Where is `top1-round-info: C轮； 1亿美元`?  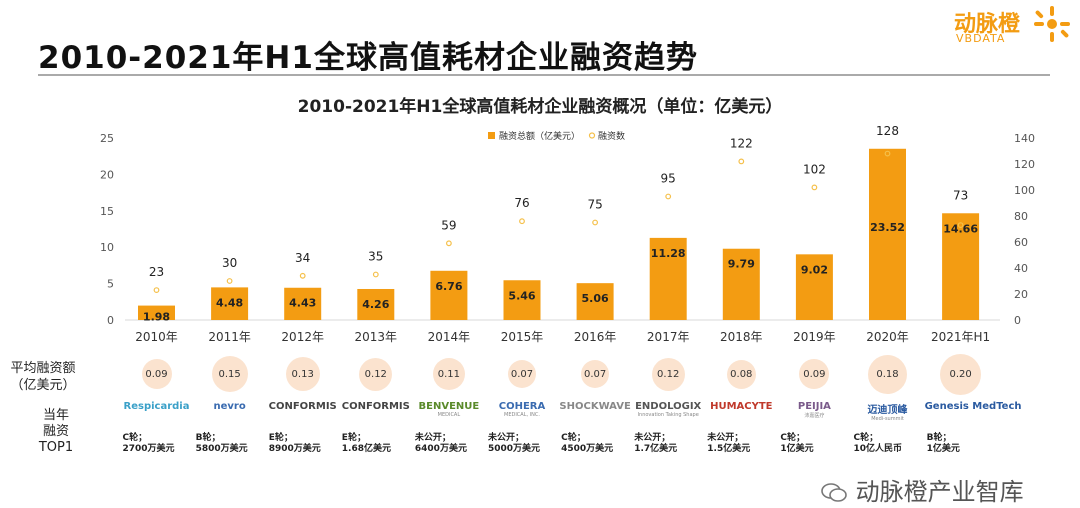 top1-round-info: C轮； 1亿美元 is located at coordinates (815, 444).